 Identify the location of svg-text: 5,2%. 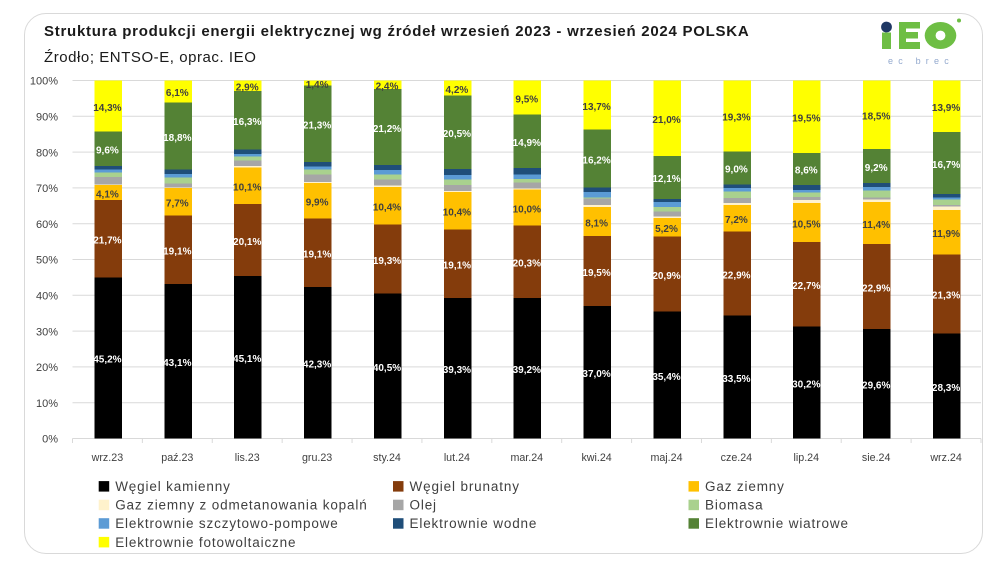
(666, 229).